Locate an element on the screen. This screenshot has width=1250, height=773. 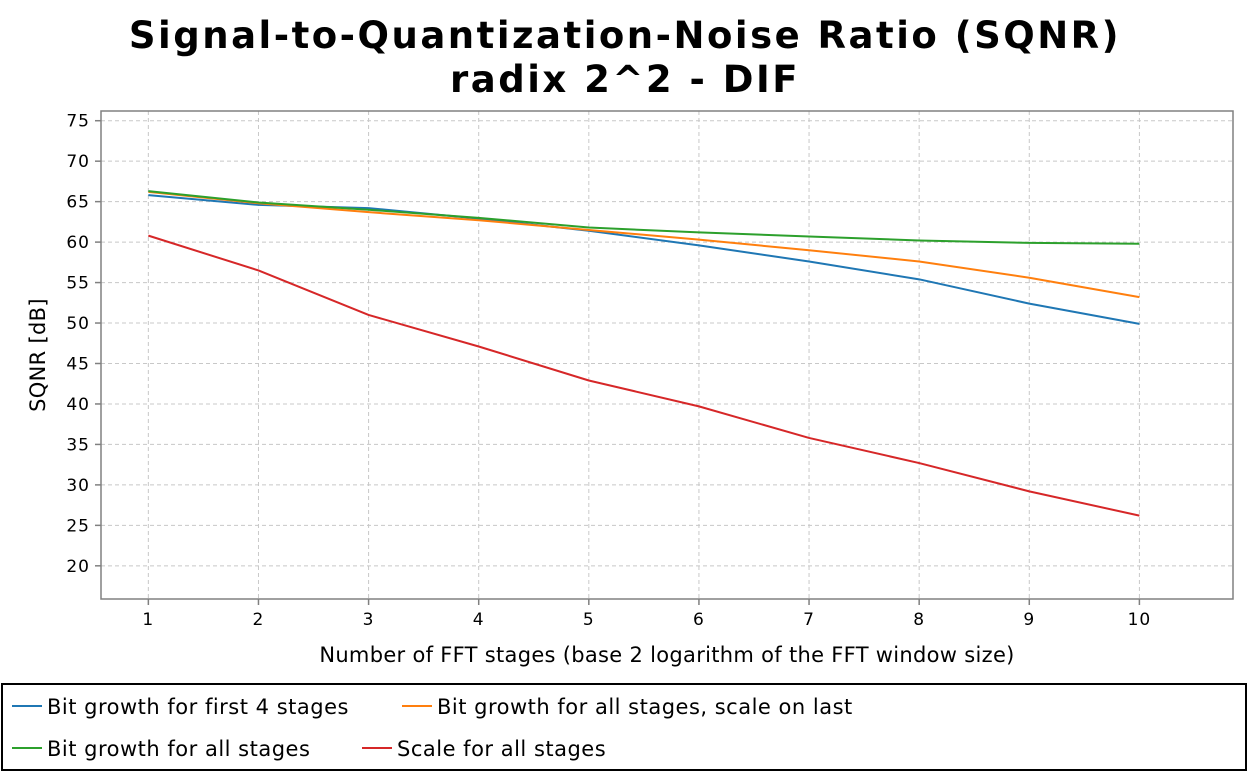
legend-label-2: Bit growth for all stages, scale on last is located at coordinates (645, 707).